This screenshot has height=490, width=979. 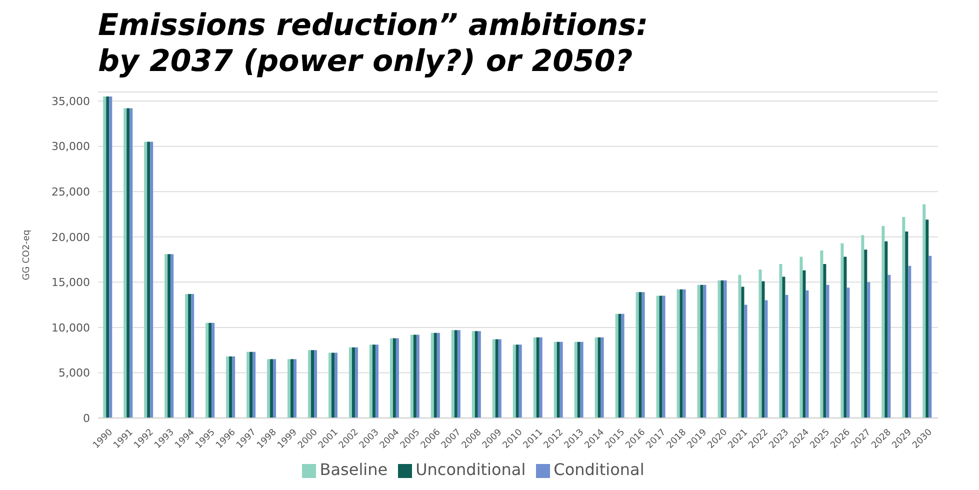 I want to click on y-tick-label: 35,000, so click(x=71, y=101).